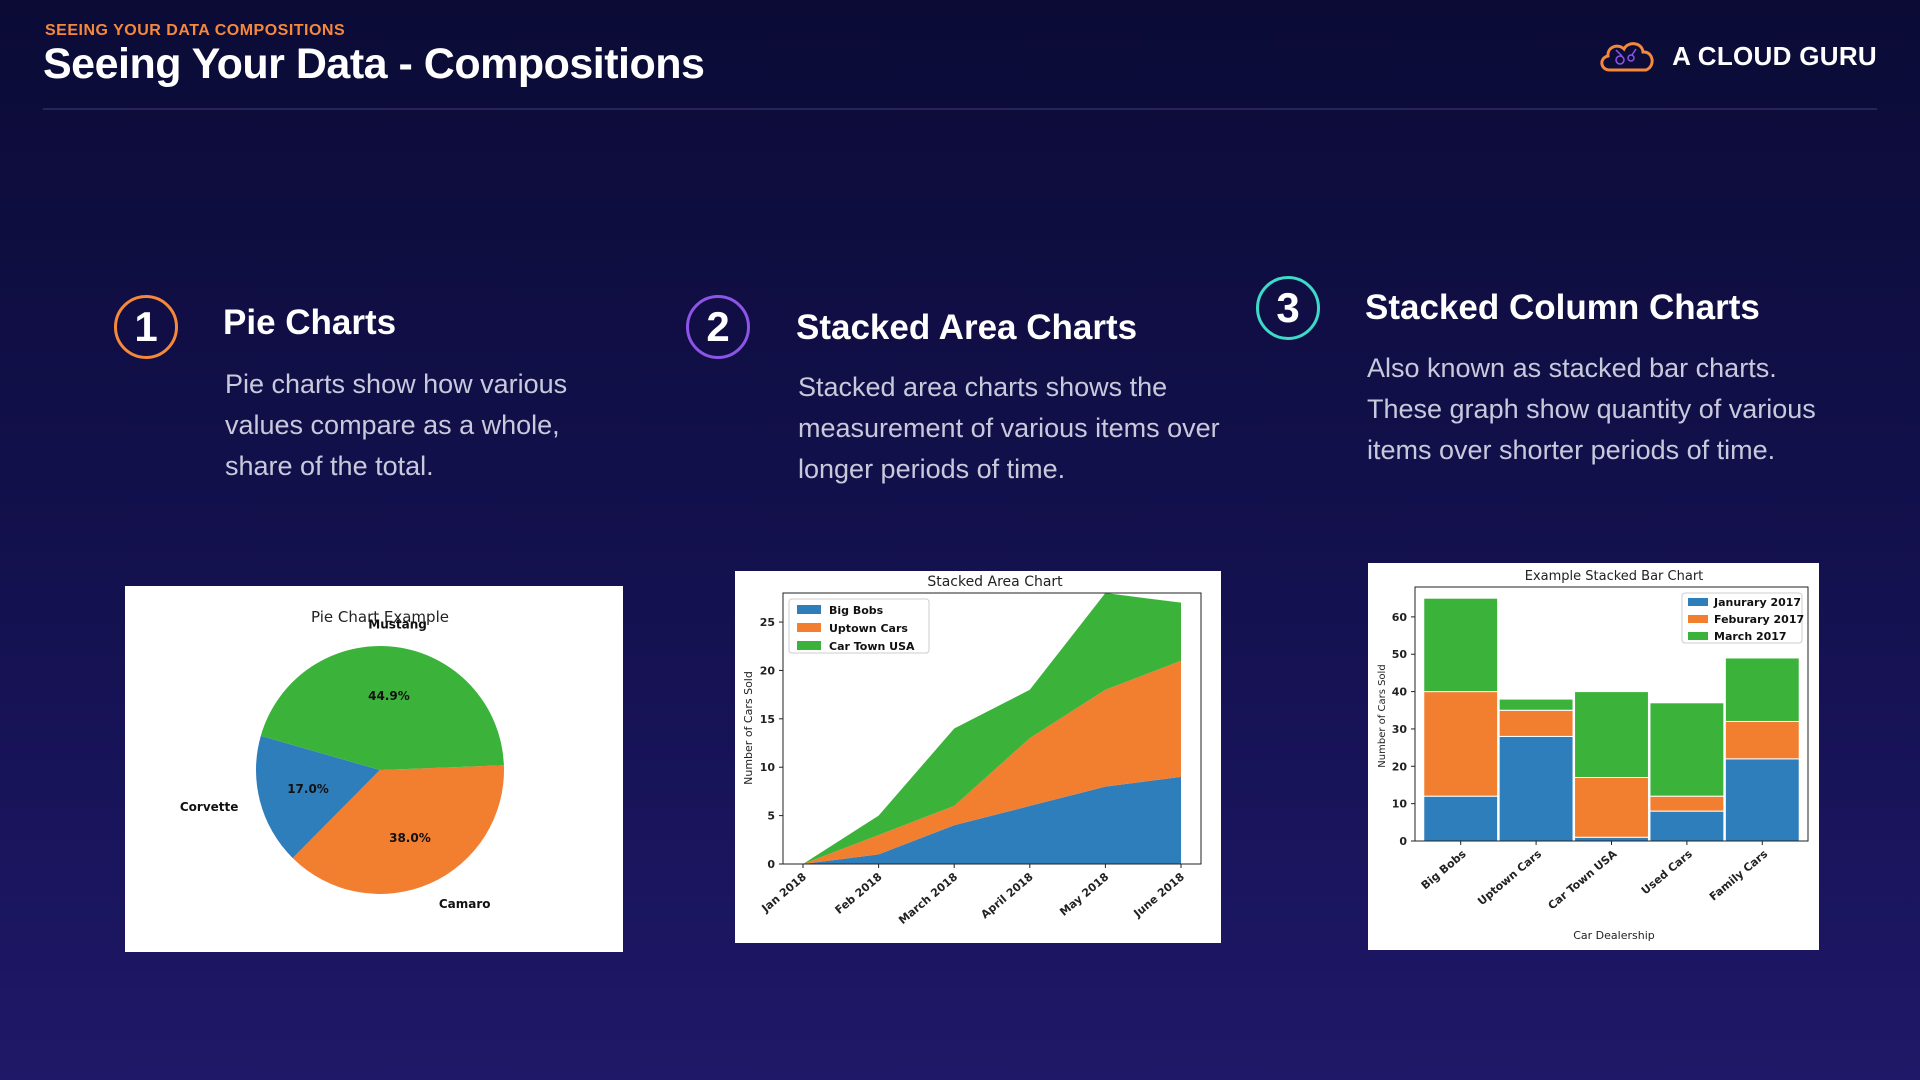 This screenshot has width=1920, height=1080. What do you see at coordinates (329, 466) in the screenshot?
I see `description-line: share of the total.` at bounding box center [329, 466].